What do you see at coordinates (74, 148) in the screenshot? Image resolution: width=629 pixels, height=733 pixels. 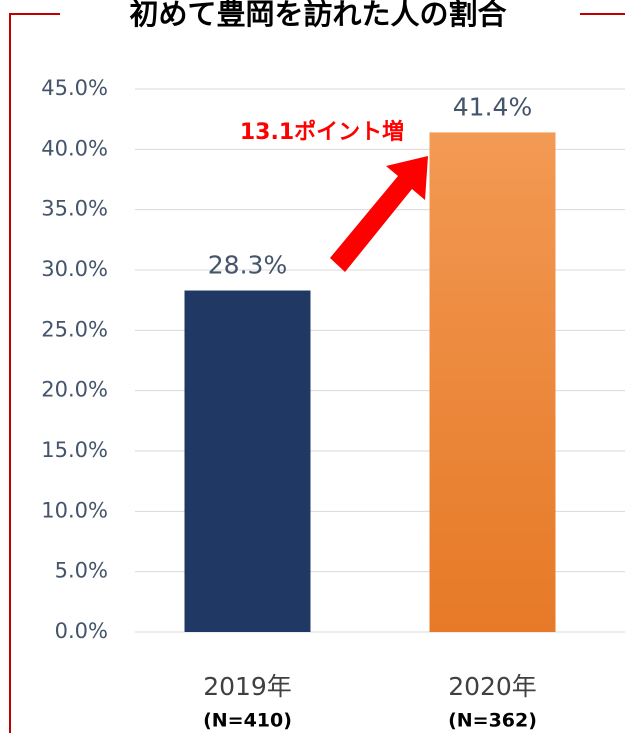 I see `y-tick-label: 40.0%` at bounding box center [74, 148].